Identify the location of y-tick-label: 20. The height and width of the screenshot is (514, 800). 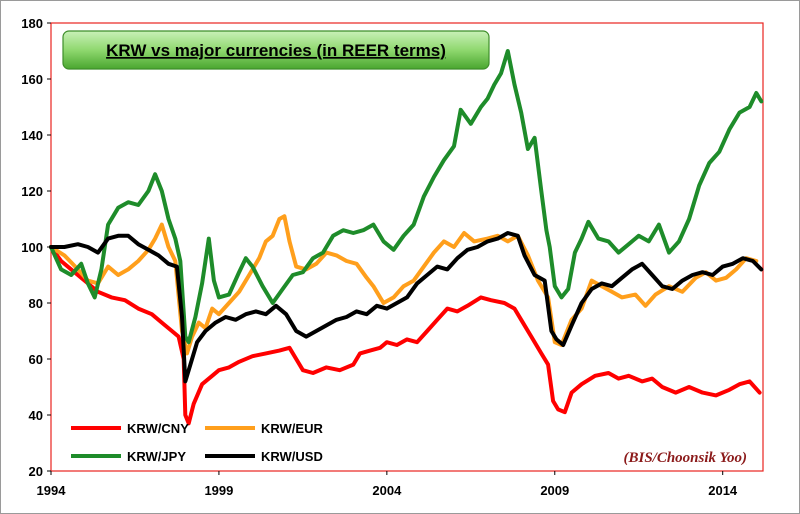
(36, 471).